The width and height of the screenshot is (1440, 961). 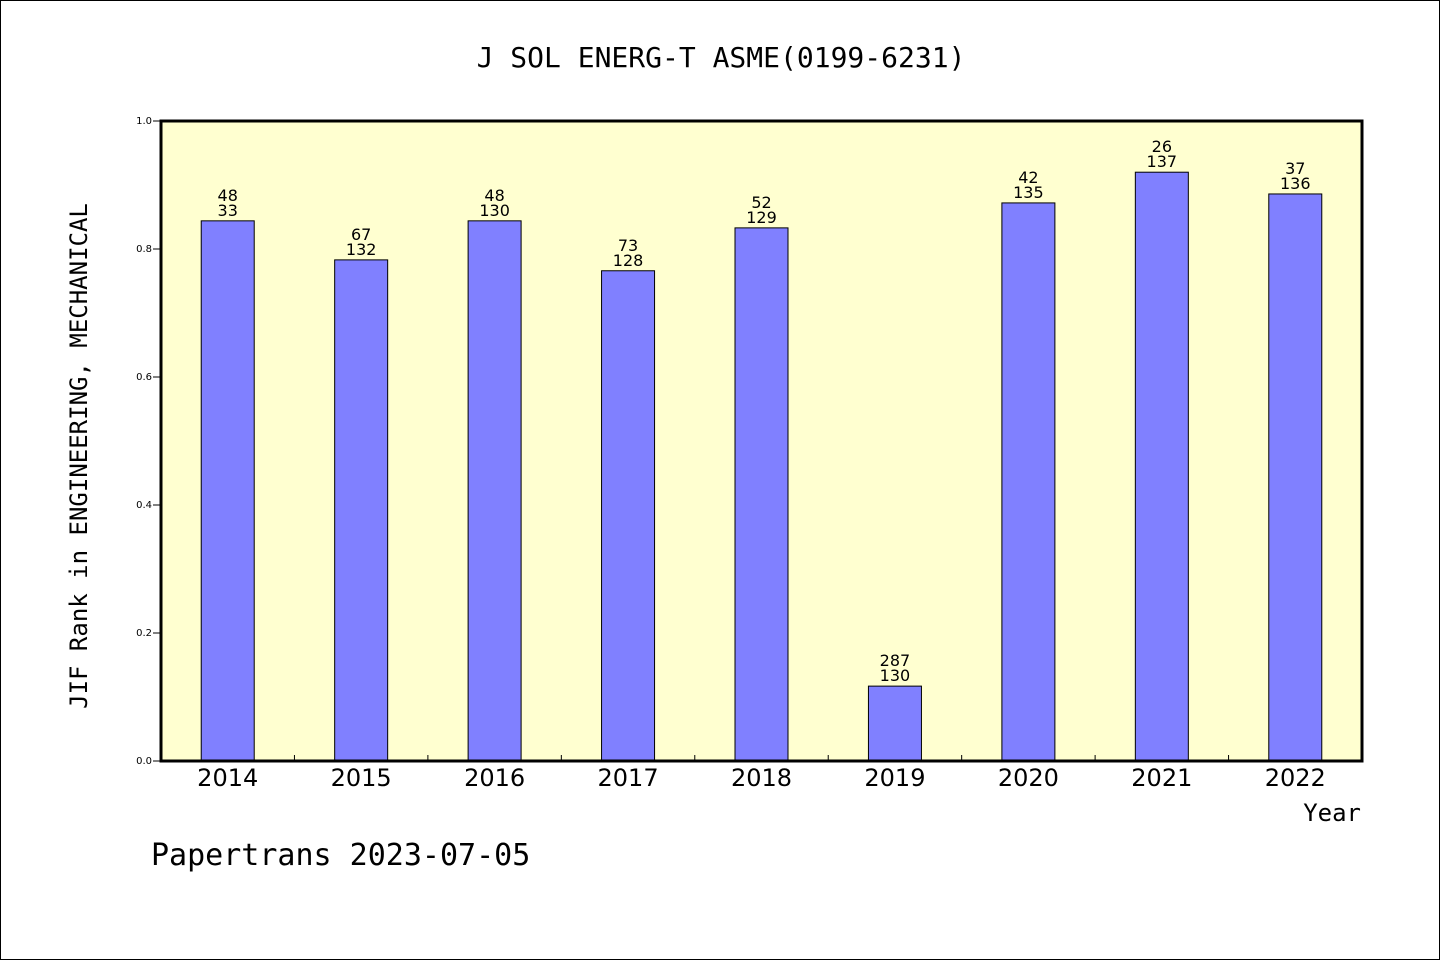 What do you see at coordinates (761, 778) in the screenshot?
I see `x-tick-label: 2018` at bounding box center [761, 778].